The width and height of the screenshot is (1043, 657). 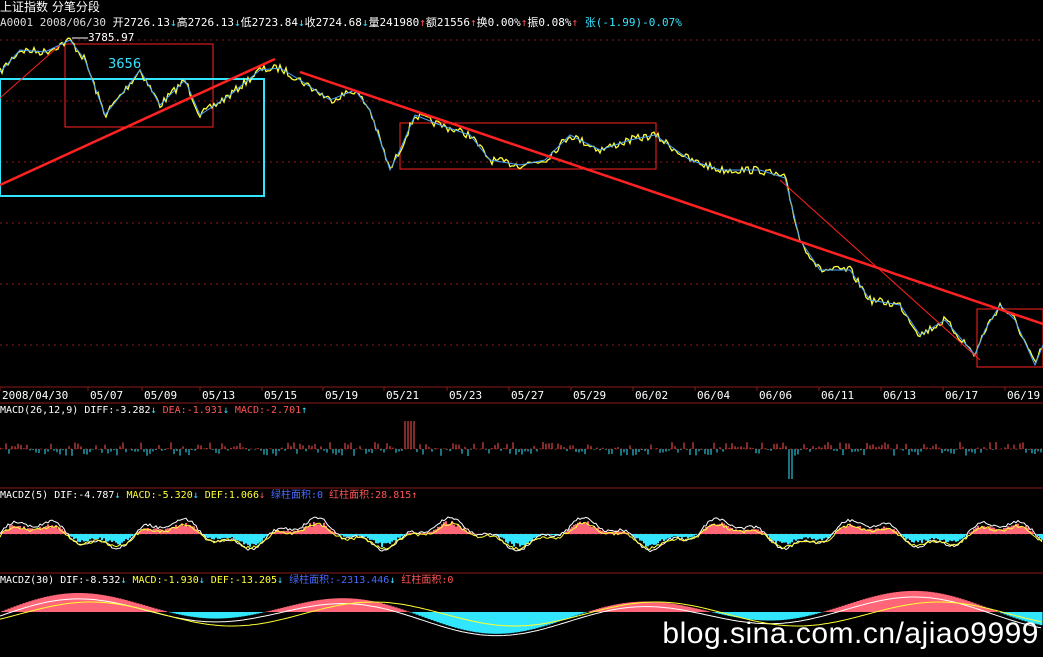 I want to click on date-axis-label: 06/13, so click(x=899, y=395).